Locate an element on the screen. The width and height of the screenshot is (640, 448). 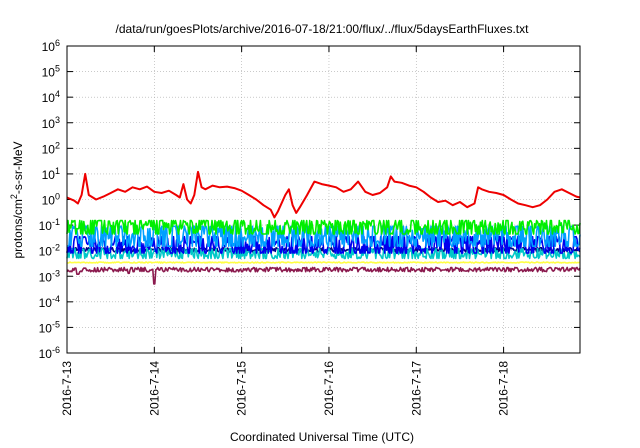
y-tick-label: 10⁴ is located at coordinates (51, 97).